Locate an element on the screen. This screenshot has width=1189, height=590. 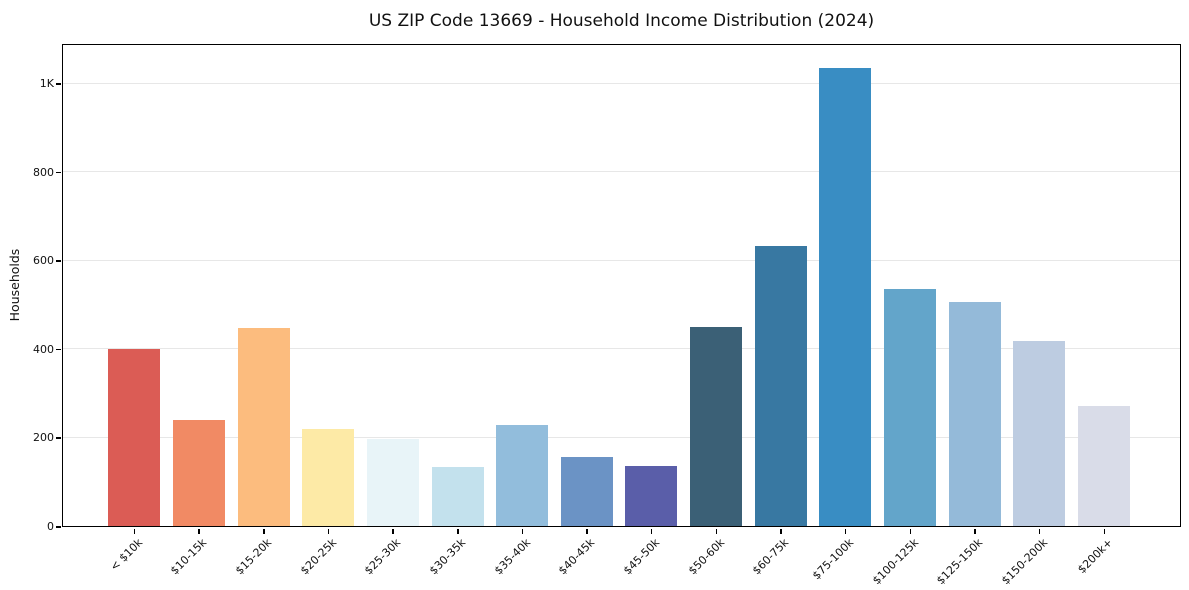
x-tick-label: < $10k is located at coordinates (126, 555).